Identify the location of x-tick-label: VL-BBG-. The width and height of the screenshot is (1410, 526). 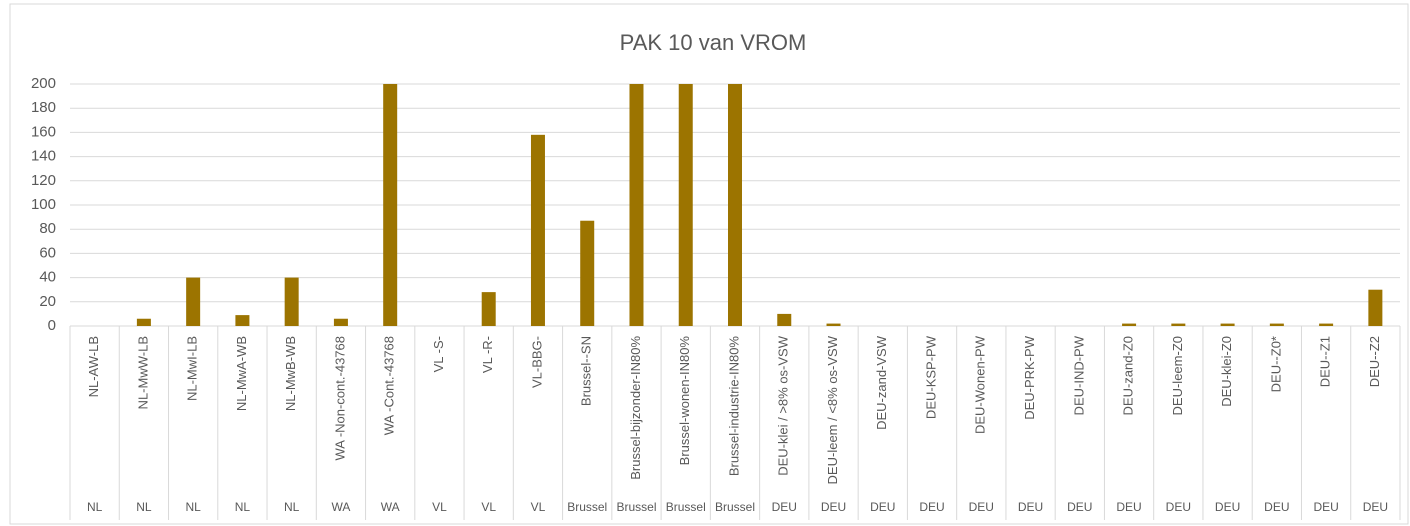
(536, 362).